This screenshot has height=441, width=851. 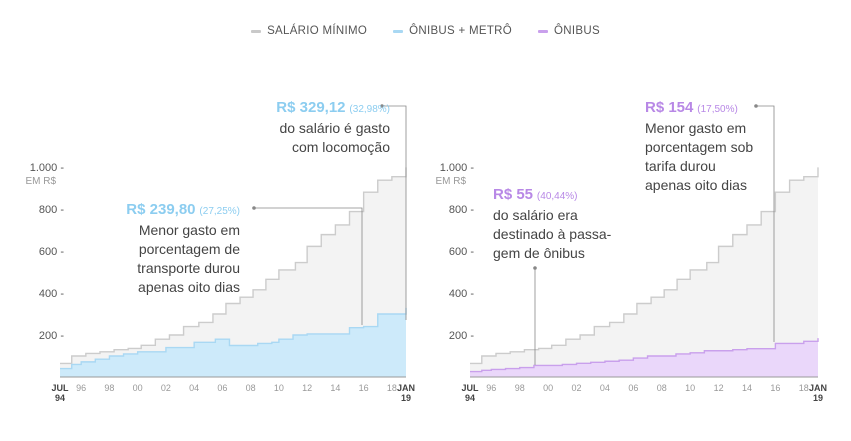 What do you see at coordinates (690, 388) in the screenshot?
I see `right-panel-x-tick-label: 10` at bounding box center [690, 388].